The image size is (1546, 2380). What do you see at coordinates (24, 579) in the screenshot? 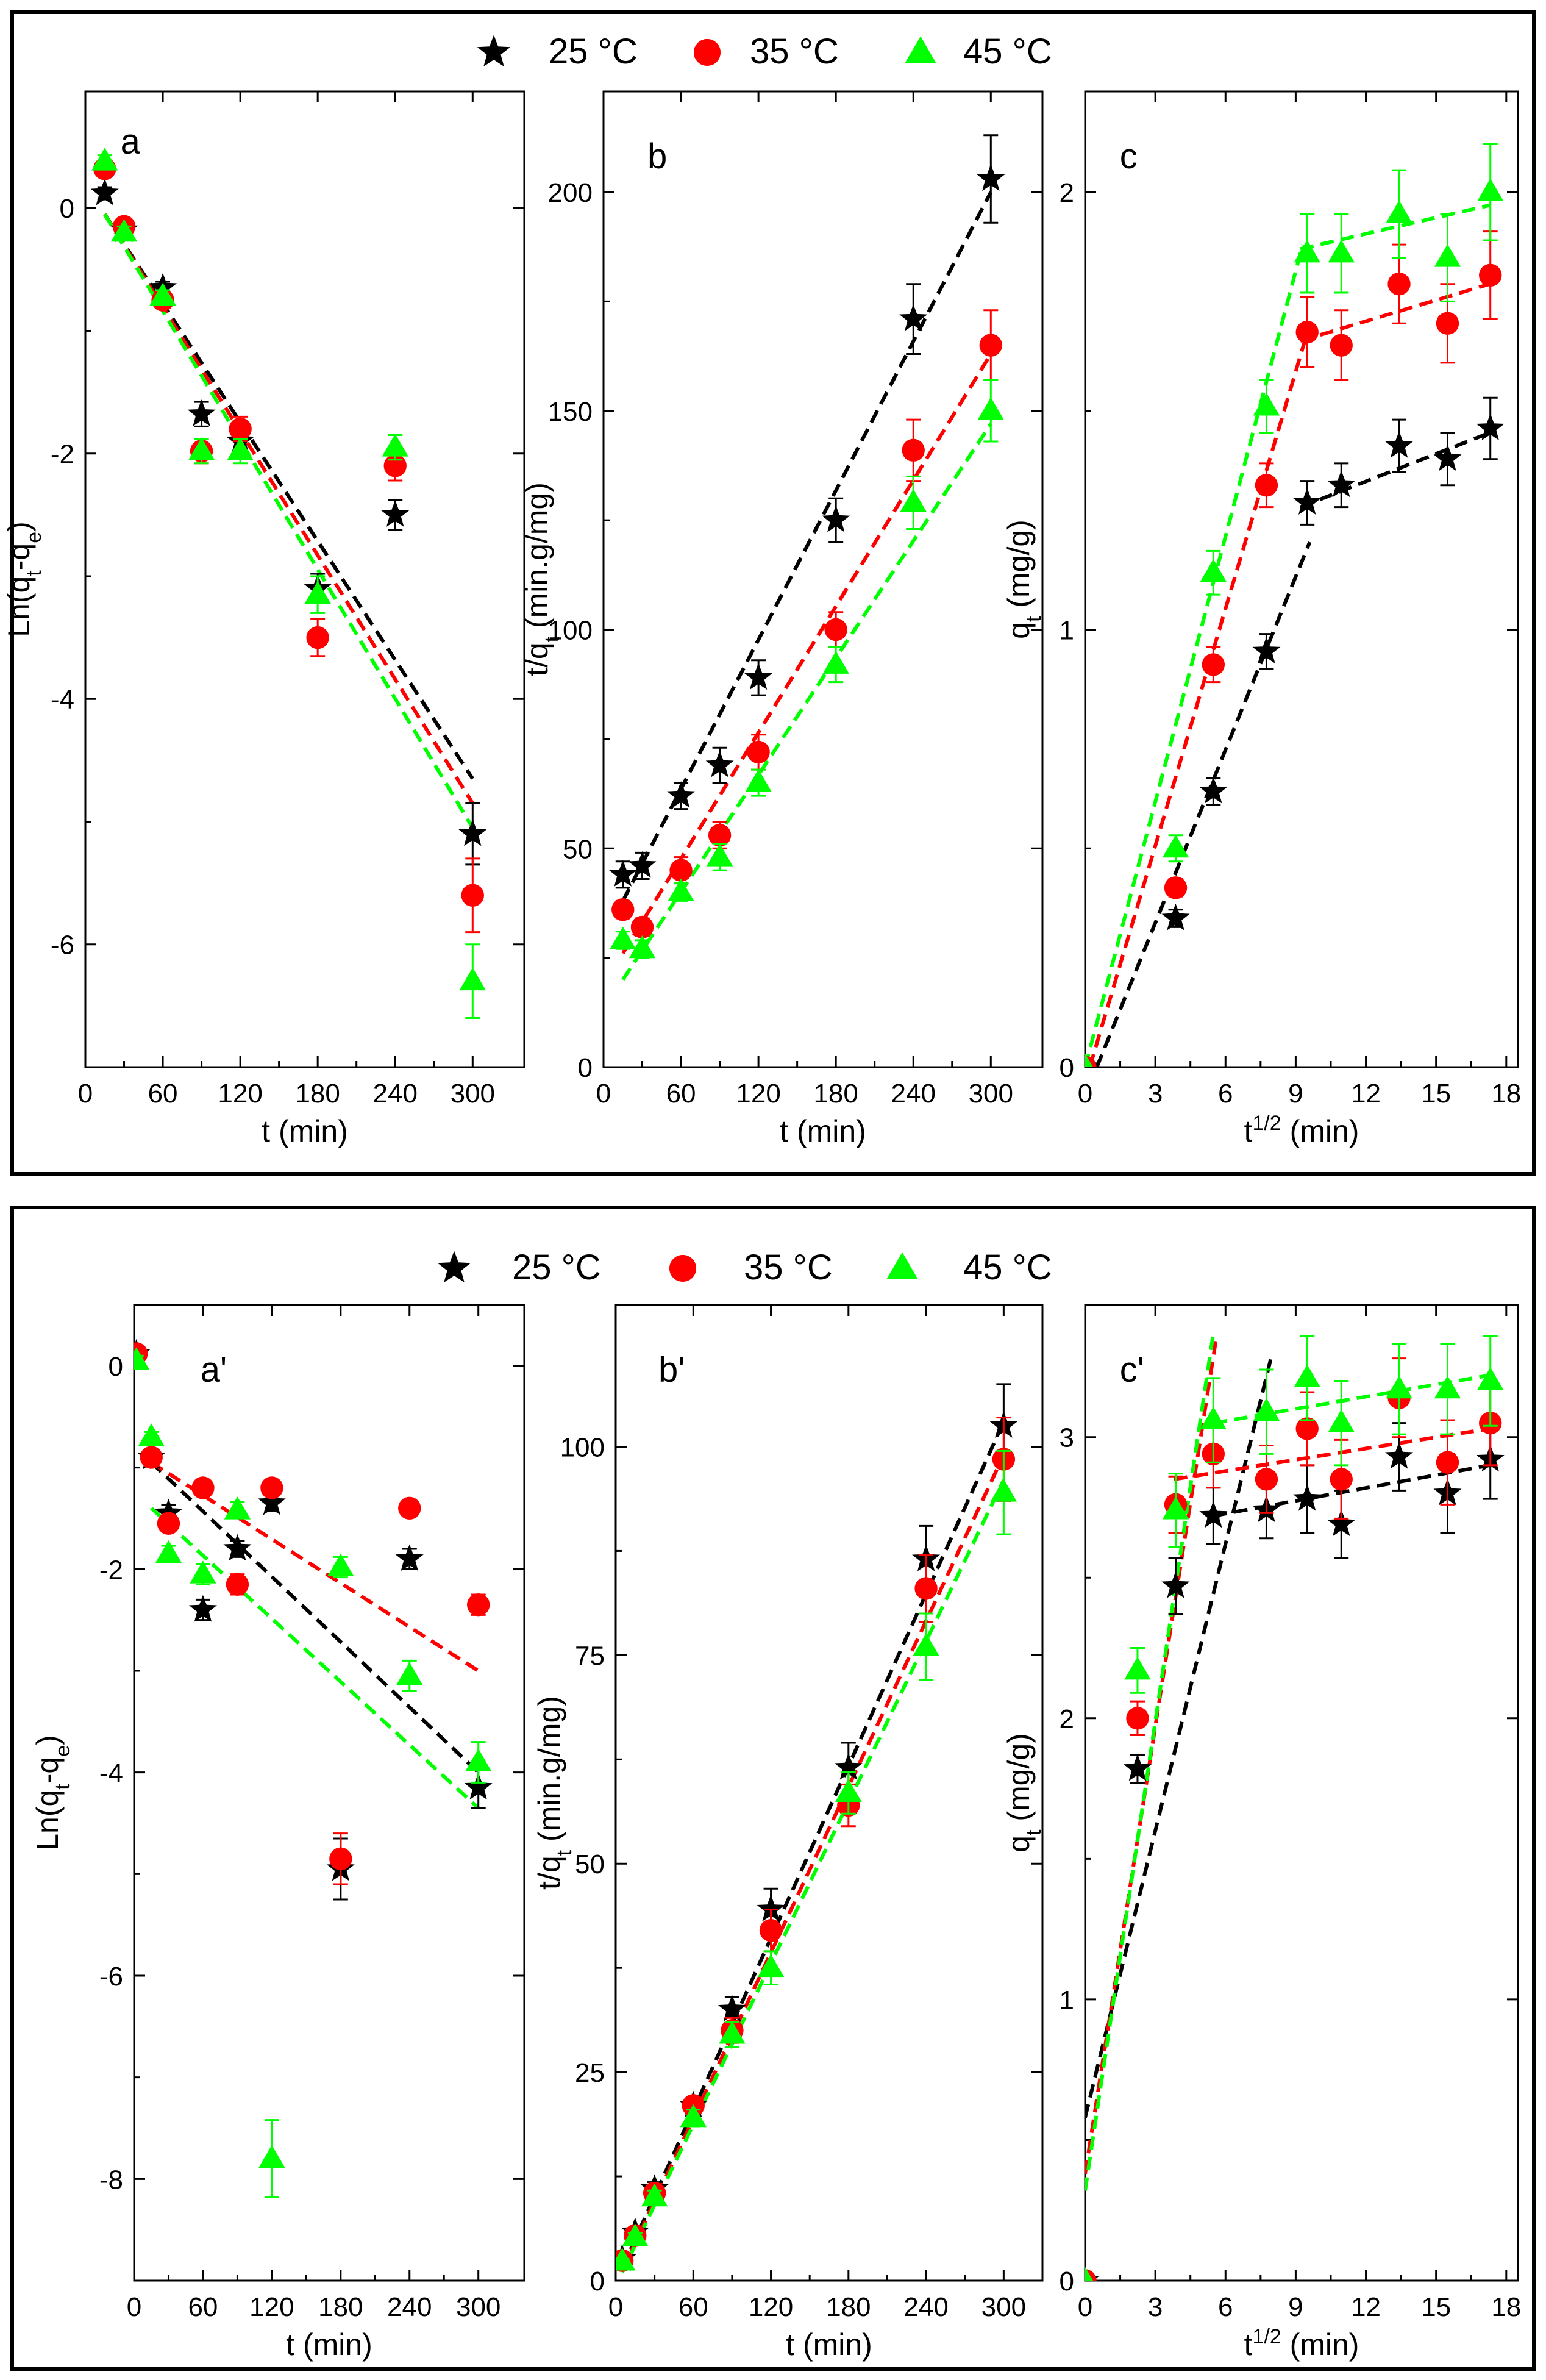
I see `y-axis-title-a: Ln(qt-qe)` at bounding box center [24, 579].